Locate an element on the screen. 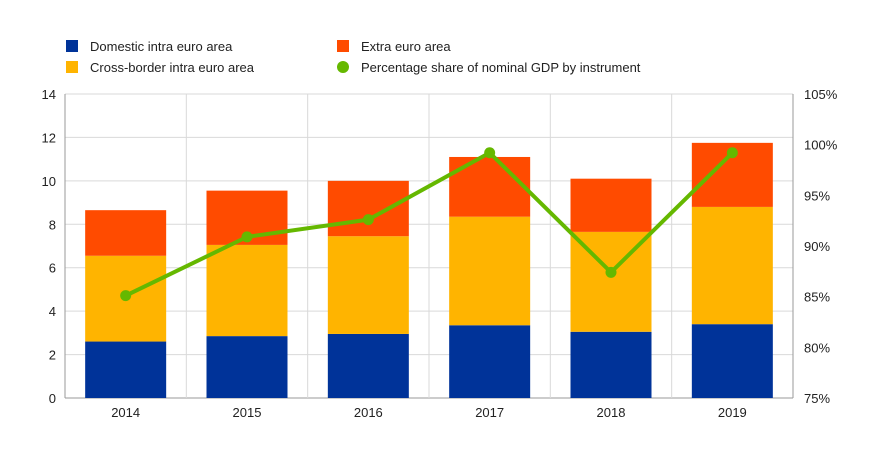  y-right-tick-label: 90% is located at coordinates (817, 246).